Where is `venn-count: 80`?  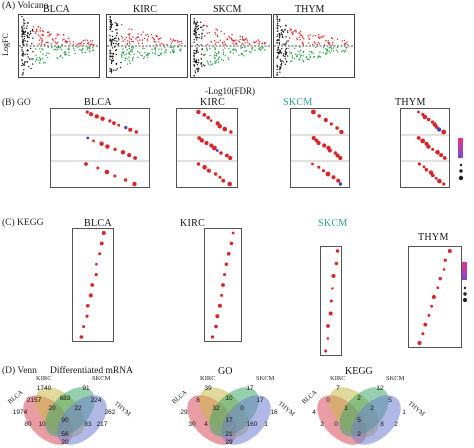
venn-count: 80 is located at coordinates (28, 424).